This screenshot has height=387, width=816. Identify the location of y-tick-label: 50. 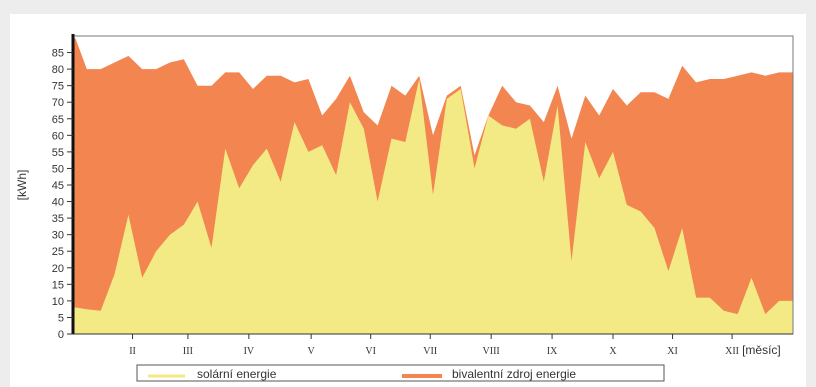
(58, 169).